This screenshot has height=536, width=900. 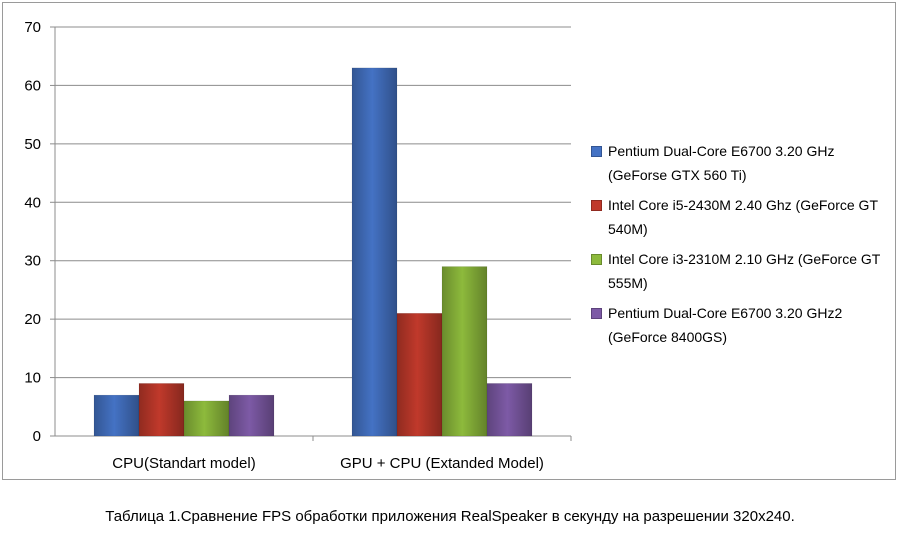 What do you see at coordinates (442, 463) in the screenshot?
I see `x-tick-label: GPU + CPU (Extanded Model)` at bounding box center [442, 463].